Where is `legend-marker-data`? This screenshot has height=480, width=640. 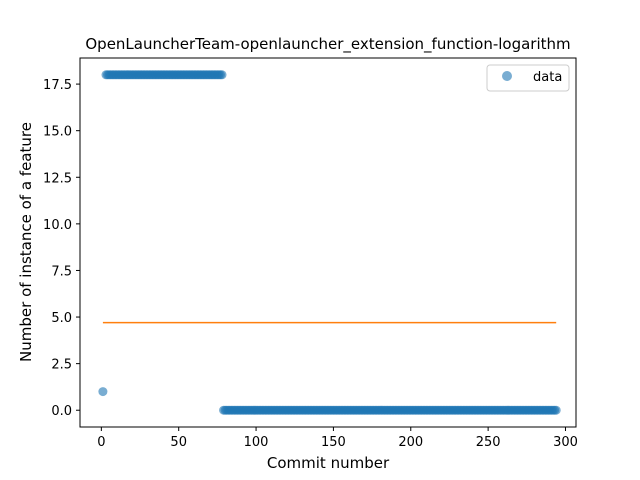
legend-marker-data is located at coordinates (507, 76).